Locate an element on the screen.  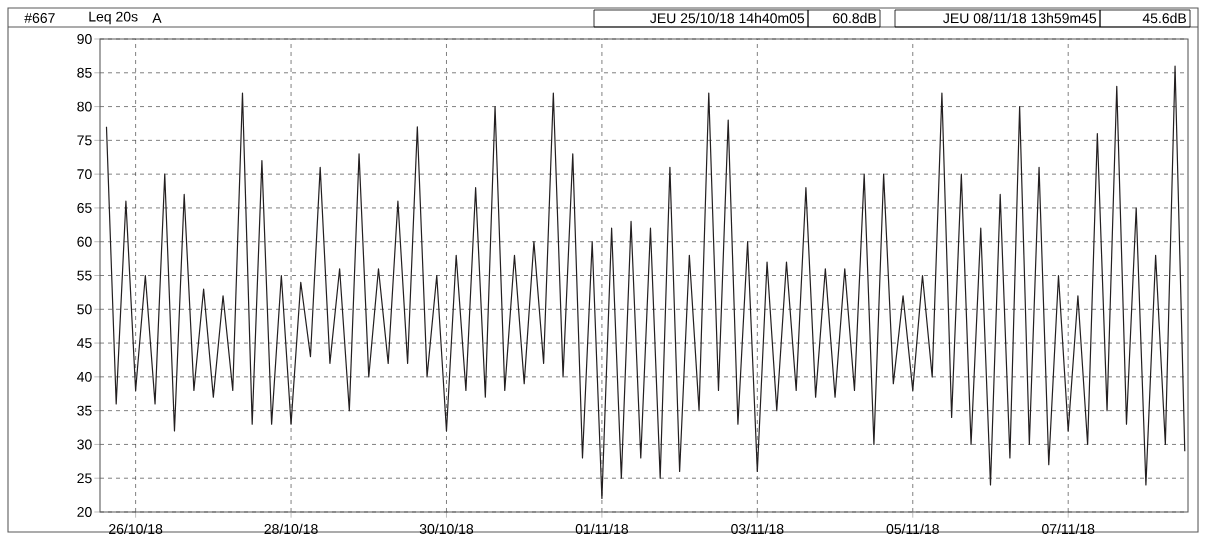
text: JEU 25/10/18 14h40m05 is located at coordinates (727, 18).